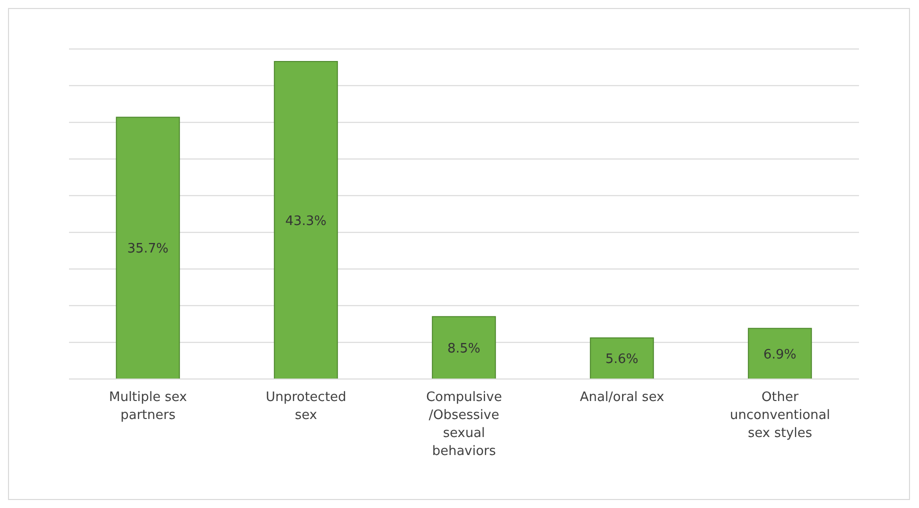 This screenshot has width=919, height=508. What do you see at coordinates (306, 406) in the screenshot?
I see `x-tick-label: Unprotected sex` at bounding box center [306, 406].